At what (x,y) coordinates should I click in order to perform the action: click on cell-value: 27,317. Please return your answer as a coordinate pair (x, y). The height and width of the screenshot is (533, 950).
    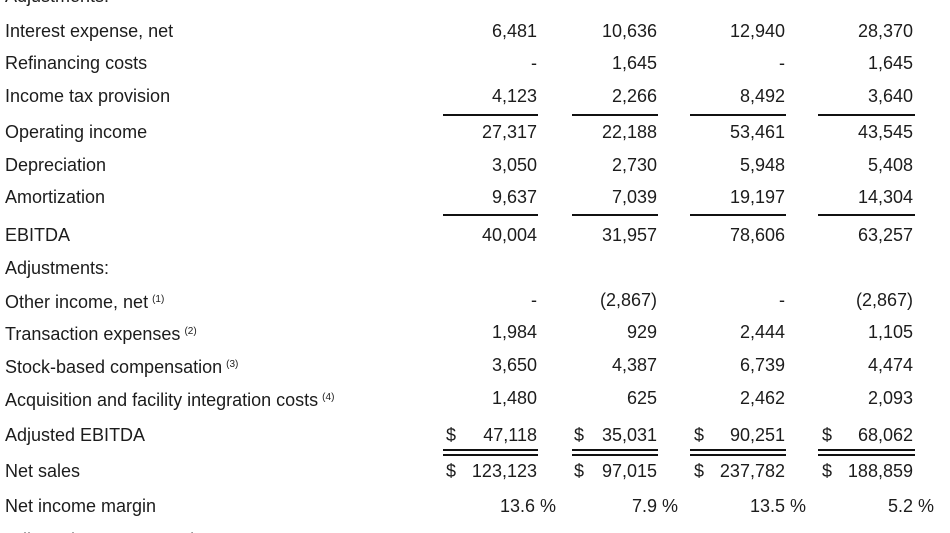
    Looking at the image, I should click on (509, 132).